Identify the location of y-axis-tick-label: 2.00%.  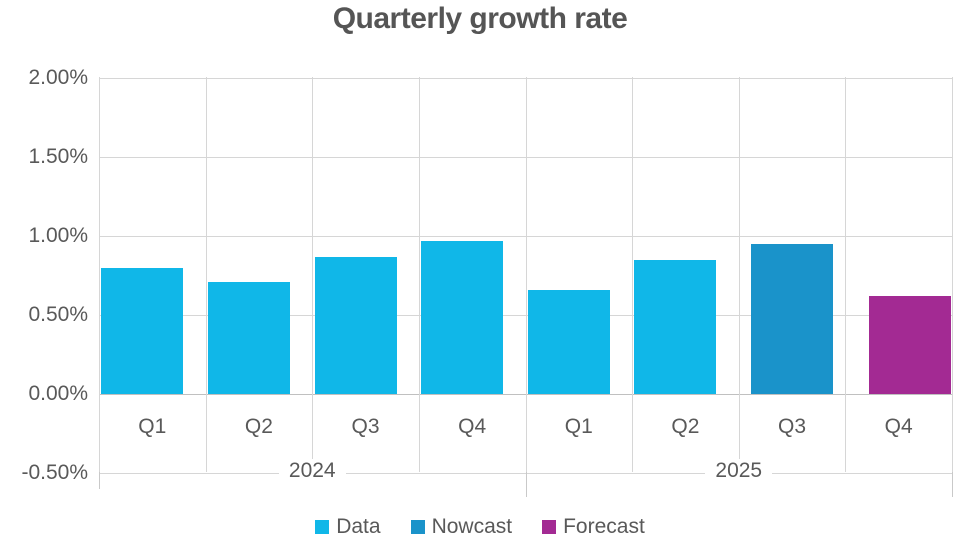
(58, 77).